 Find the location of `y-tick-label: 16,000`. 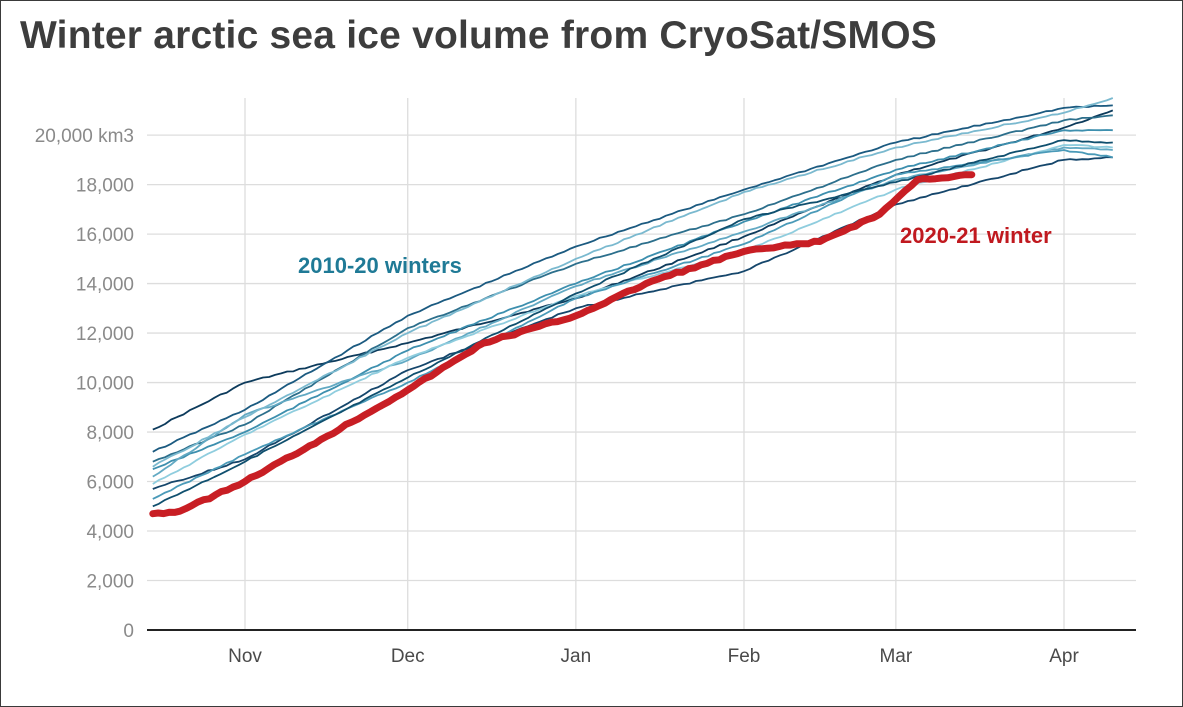

y-tick-label: 16,000 is located at coordinates (105, 235).